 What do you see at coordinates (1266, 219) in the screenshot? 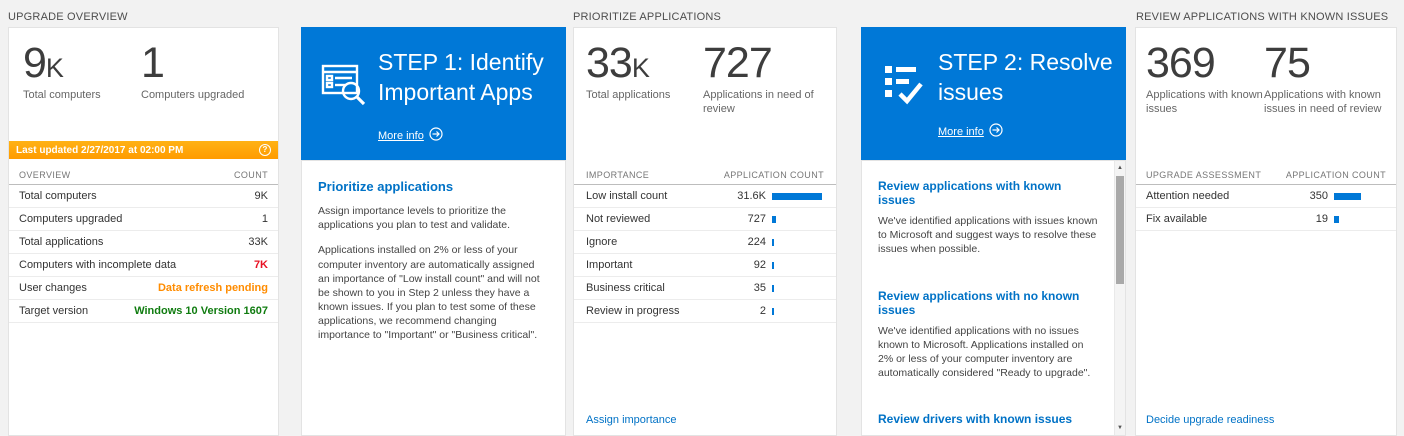
I see `table-row: Fix available 19` at bounding box center [1266, 219].